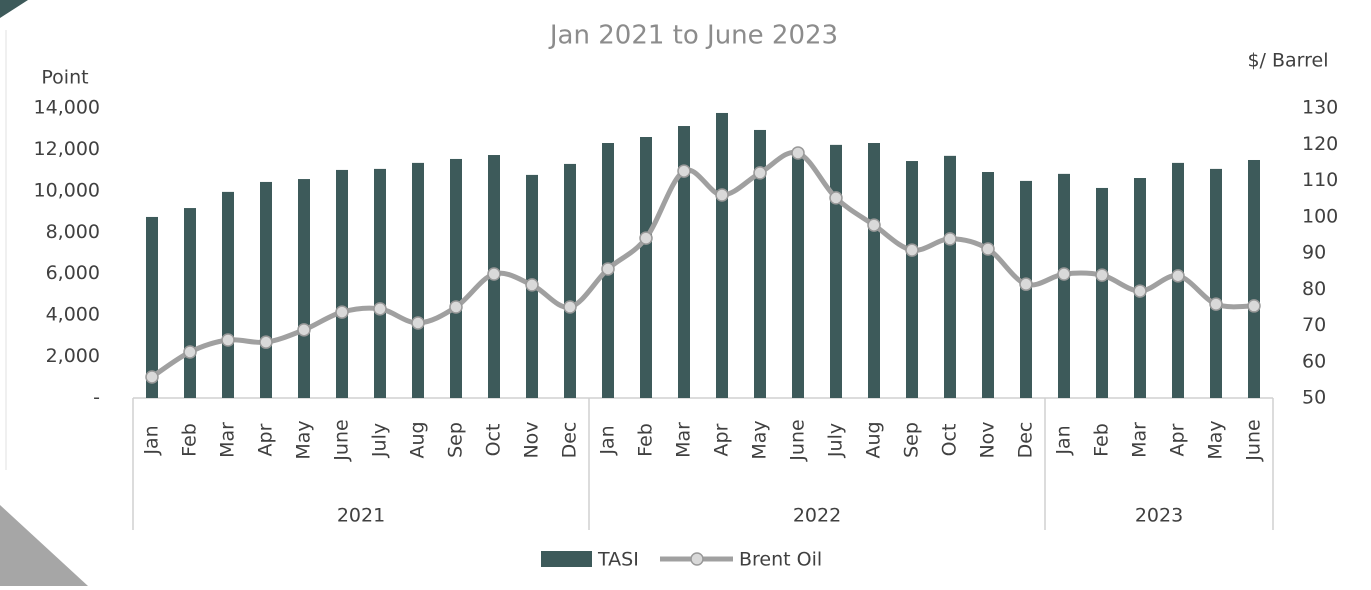  What do you see at coordinates (67, 190) in the screenshot?
I see `y-tick-label: 10,000` at bounding box center [67, 190].